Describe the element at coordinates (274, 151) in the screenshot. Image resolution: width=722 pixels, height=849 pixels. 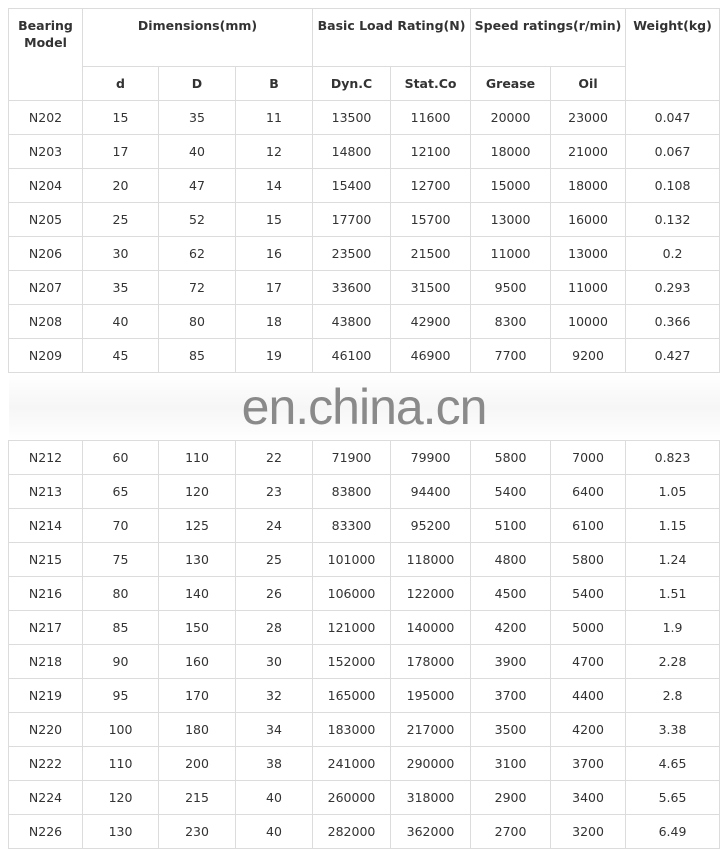
I see `cell-B: 12` at that location.